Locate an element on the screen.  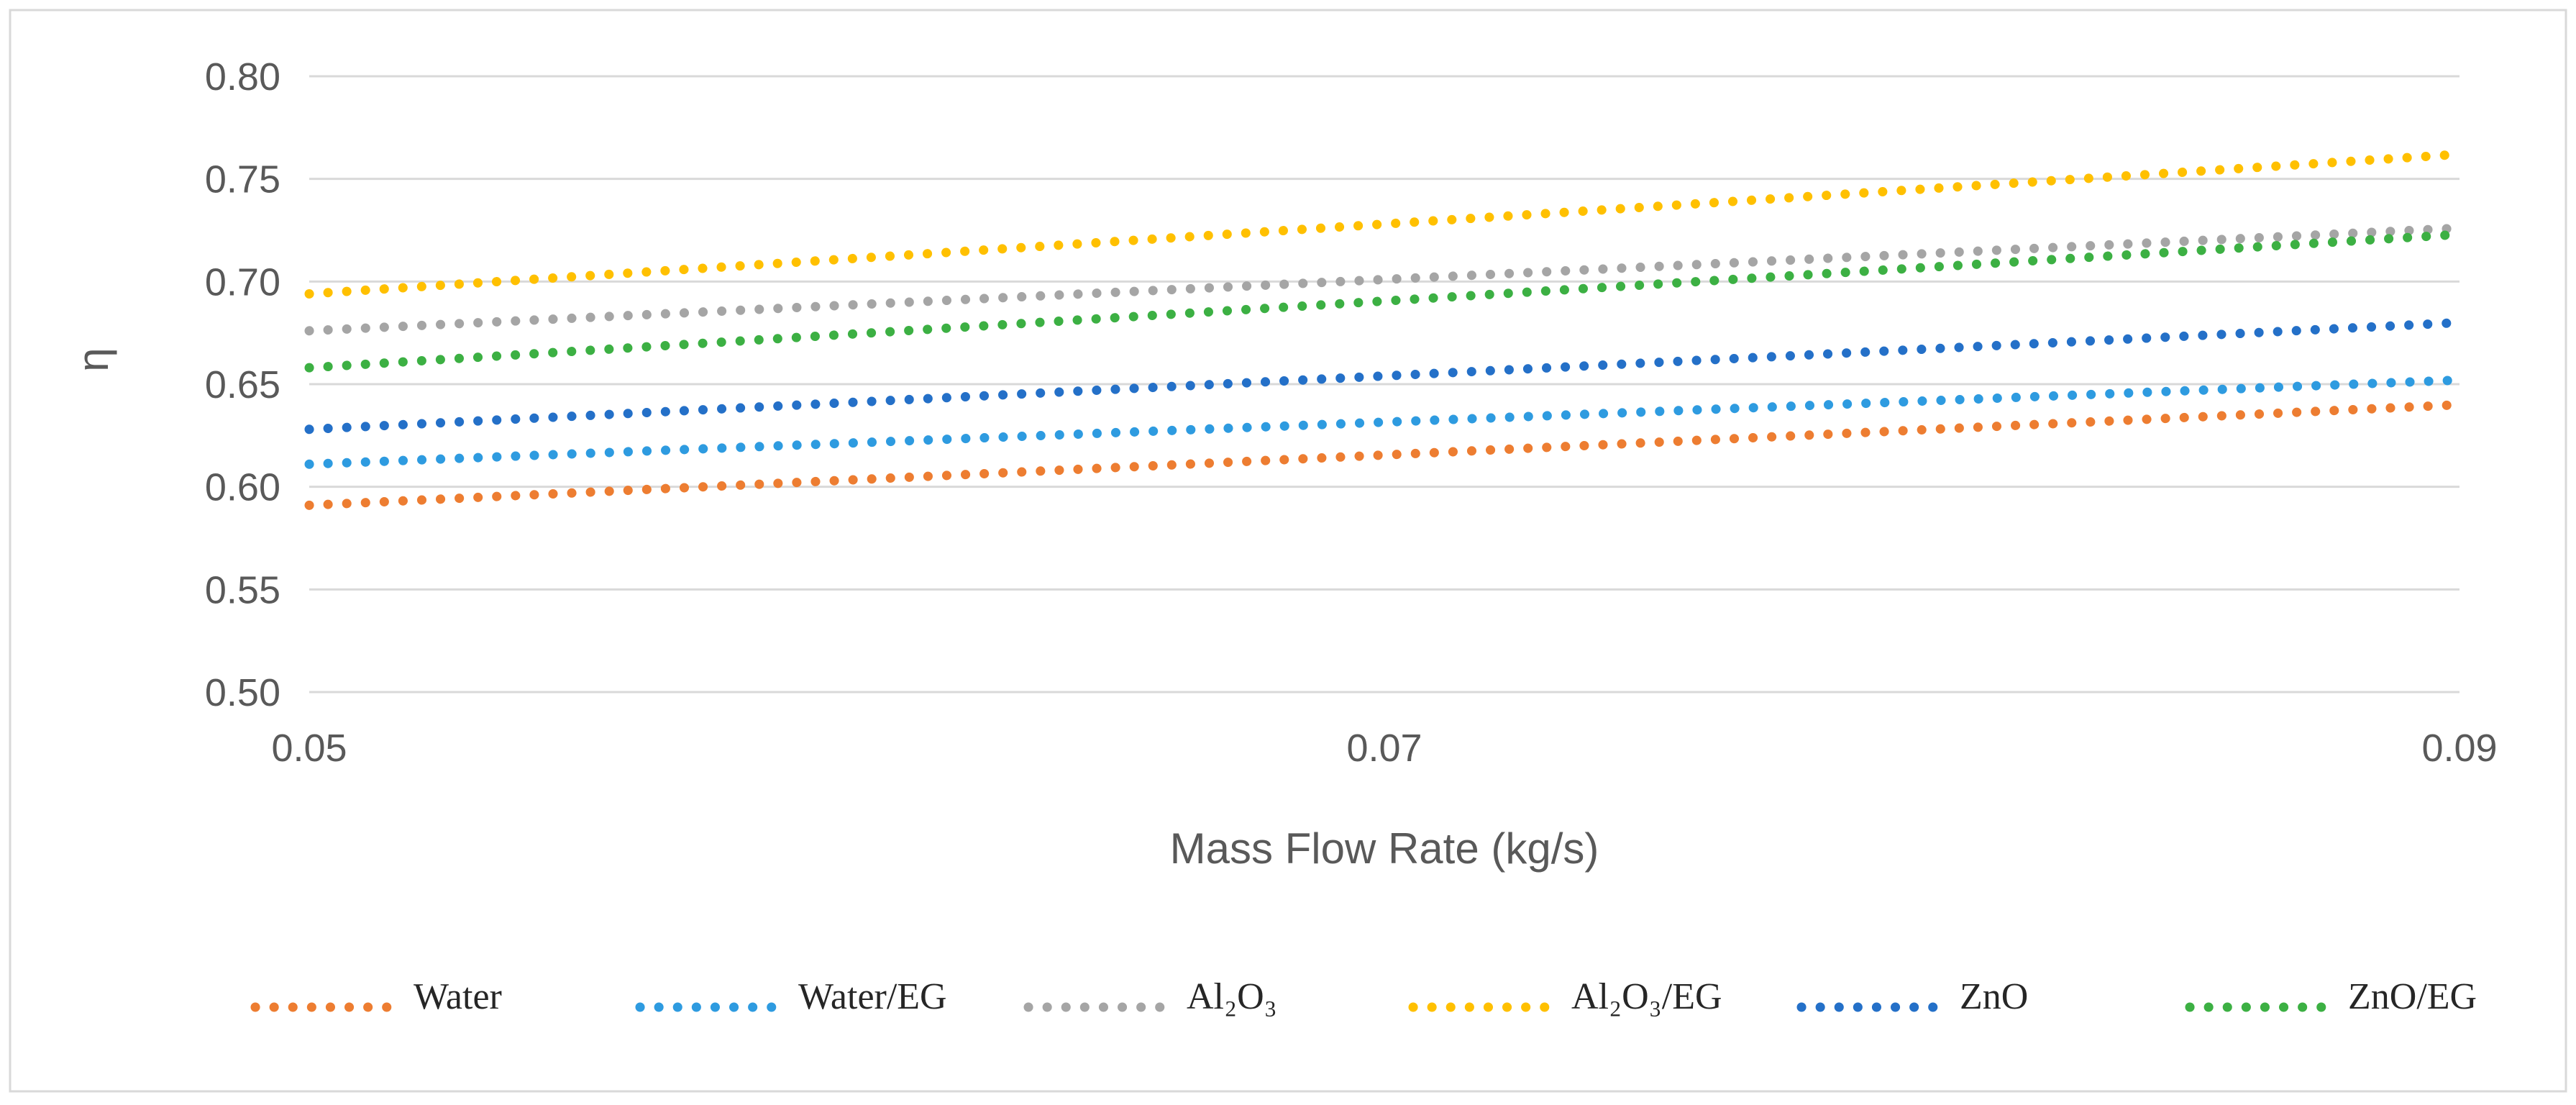
y-tick-label: 0.75 is located at coordinates (242, 179).